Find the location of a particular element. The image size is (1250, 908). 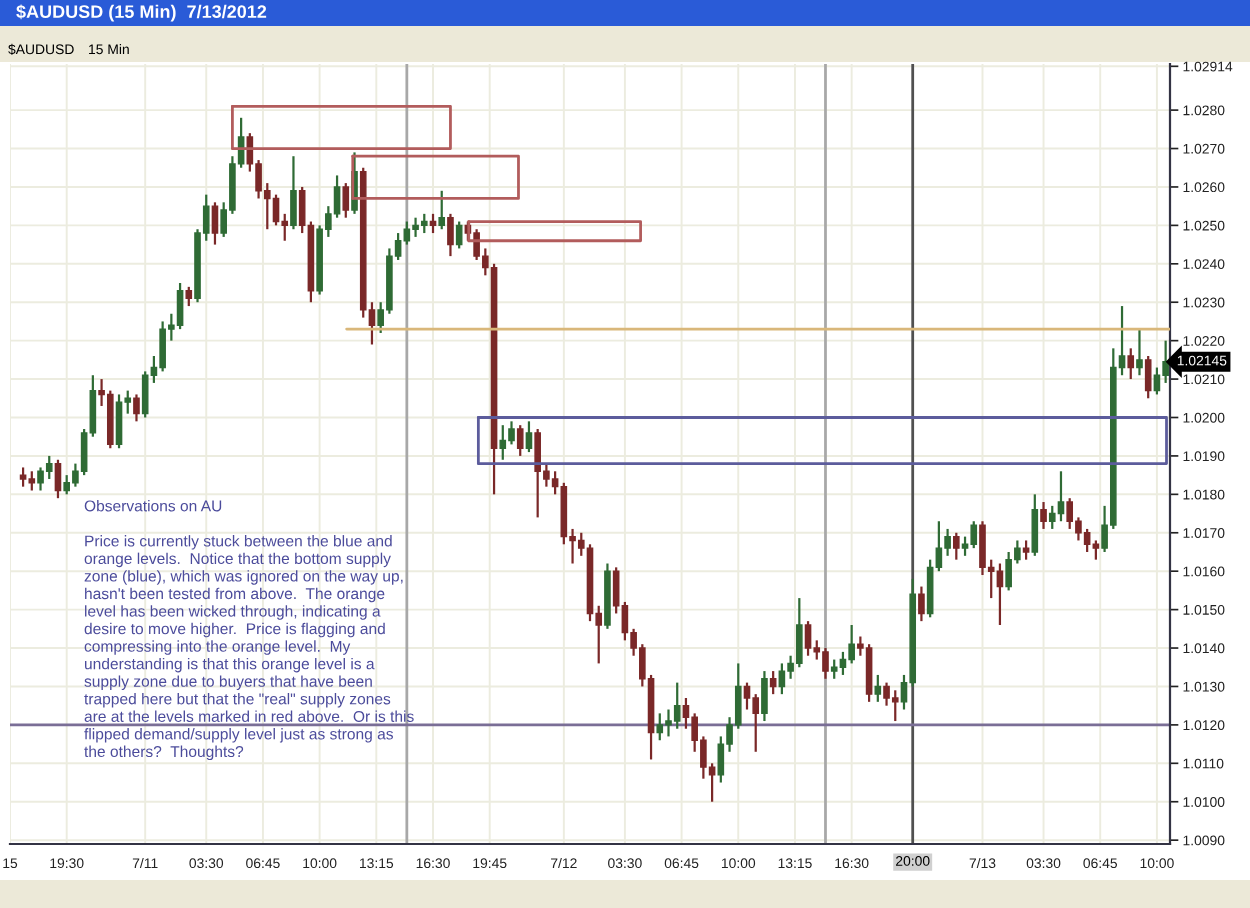

chart-title: $AUDUSD (15 Min) 7/13/2012 is located at coordinates (141, 13).